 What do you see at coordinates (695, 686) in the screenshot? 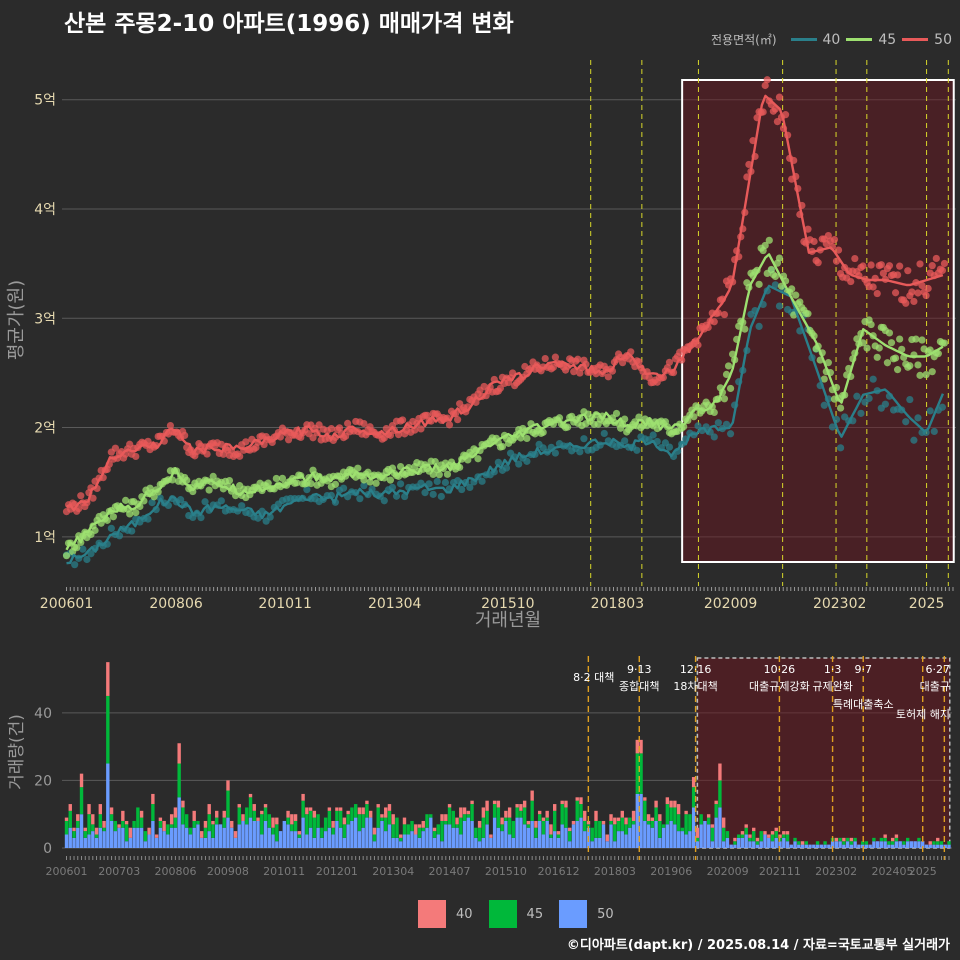
I see `annotation-text: 18차대책` at bounding box center [695, 686].